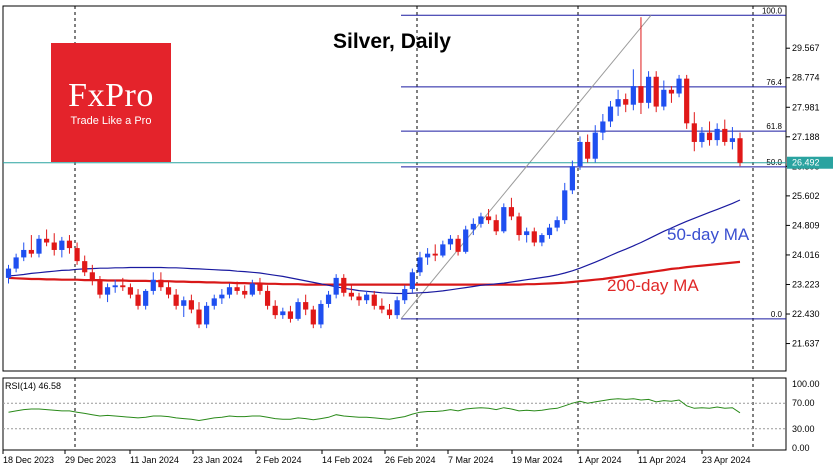 The width and height of the screenshot is (835, 470). I want to click on date-tick-label: 19 Mar 2024, so click(537, 460).